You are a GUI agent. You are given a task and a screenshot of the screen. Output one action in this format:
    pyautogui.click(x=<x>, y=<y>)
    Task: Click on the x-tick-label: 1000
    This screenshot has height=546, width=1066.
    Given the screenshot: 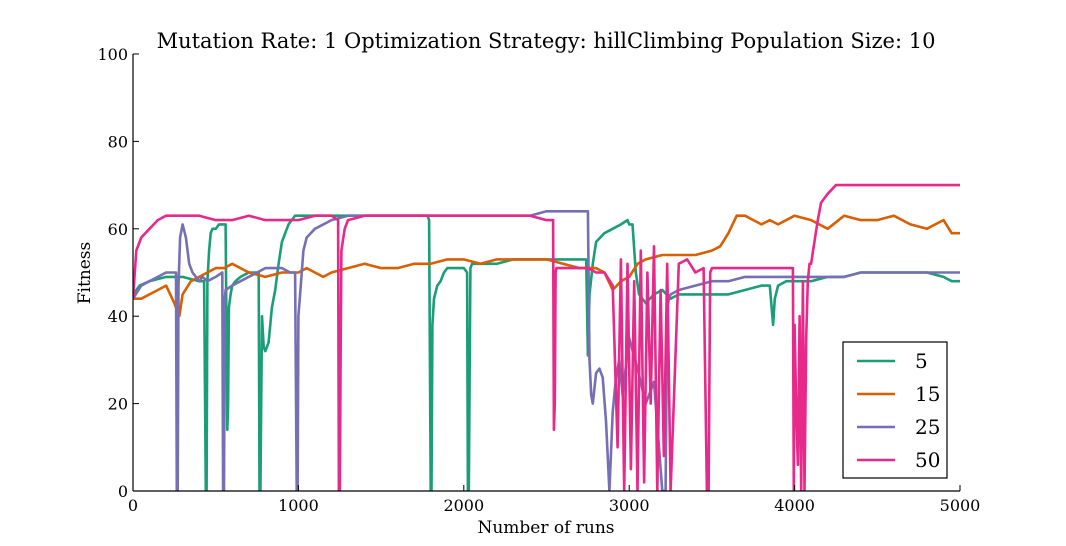 What is the action you would take?
    pyautogui.click(x=298, y=505)
    